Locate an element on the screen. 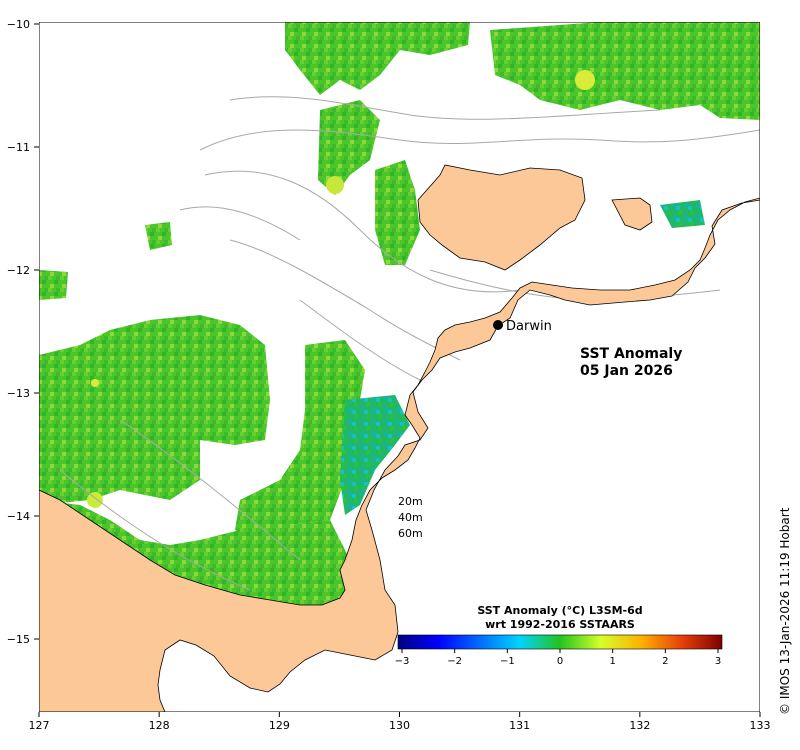 The width and height of the screenshot is (800, 750). x-tick-label: 128 is located at coordinates (159, 725).